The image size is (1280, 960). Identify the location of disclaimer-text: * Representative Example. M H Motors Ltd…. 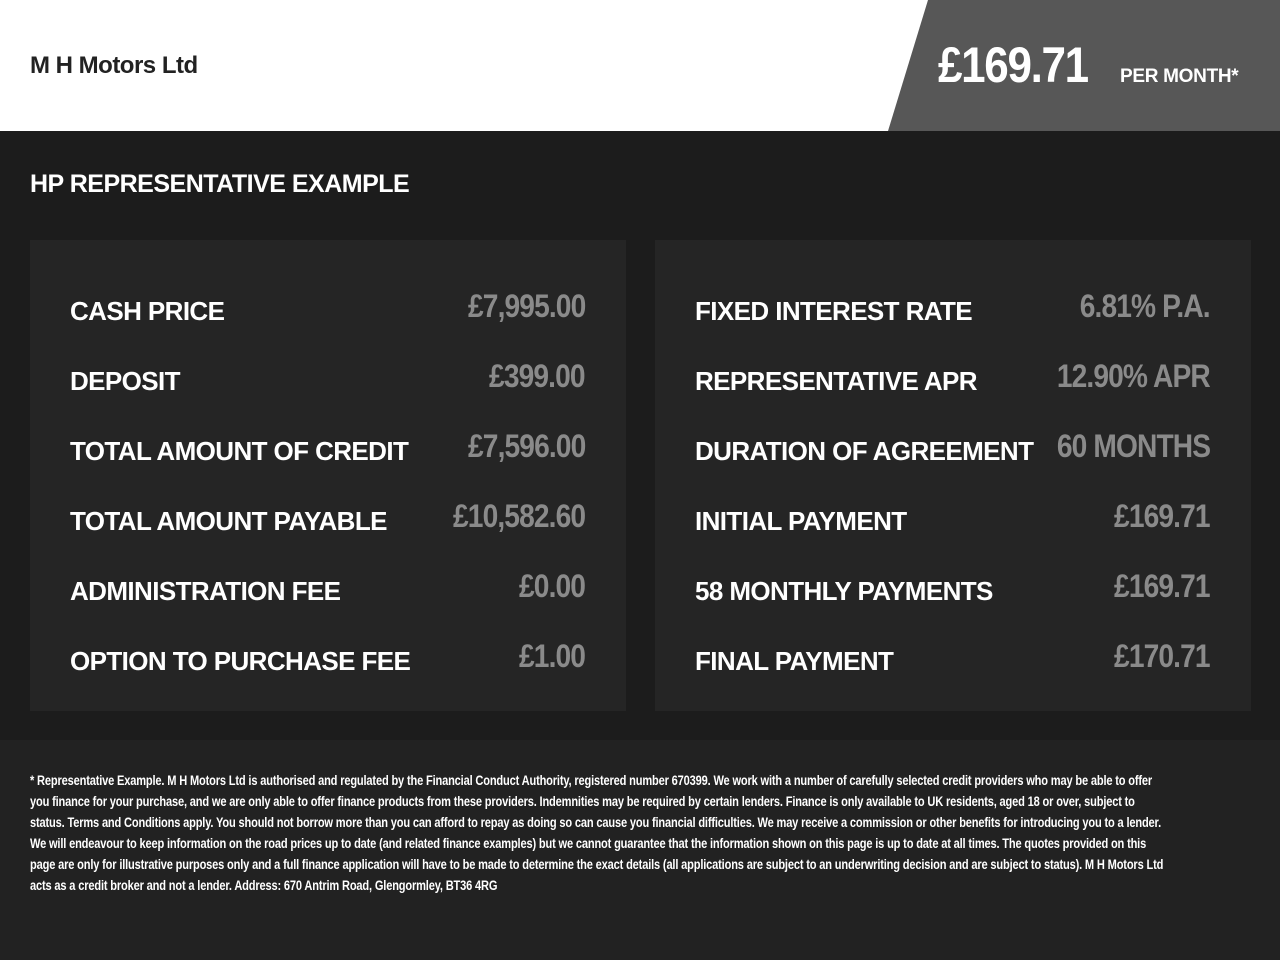
(597, 833).